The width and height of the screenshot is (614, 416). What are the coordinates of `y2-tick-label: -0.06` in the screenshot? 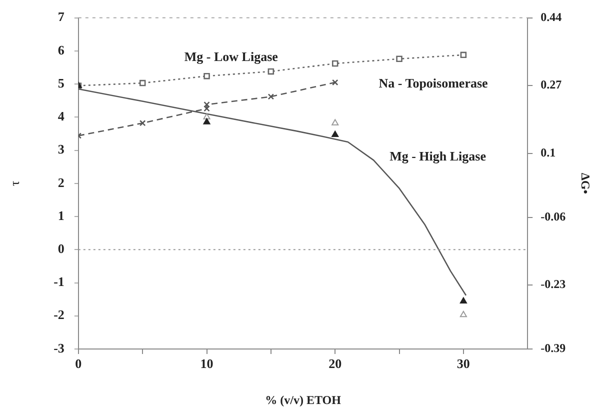 It's located at (553, 216).